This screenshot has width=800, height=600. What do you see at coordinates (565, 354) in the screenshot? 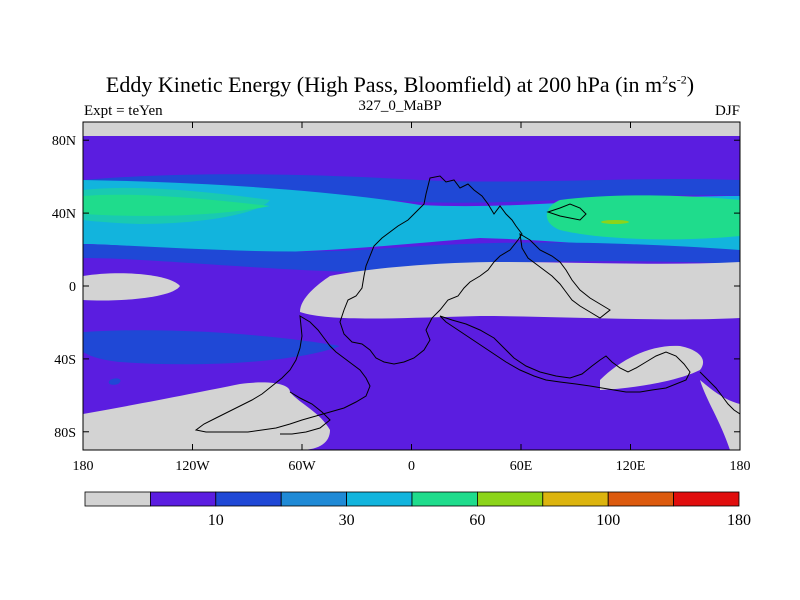
I see `outline-australia` at bounding box center [565, 354].